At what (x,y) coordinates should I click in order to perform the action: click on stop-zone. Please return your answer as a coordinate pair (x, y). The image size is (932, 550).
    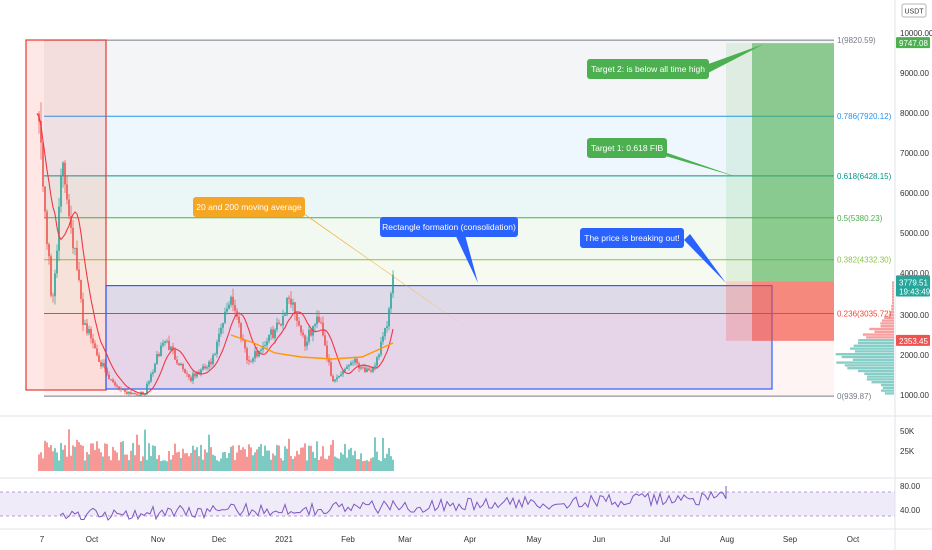
    Looking at the image, I should click on (793, 311).